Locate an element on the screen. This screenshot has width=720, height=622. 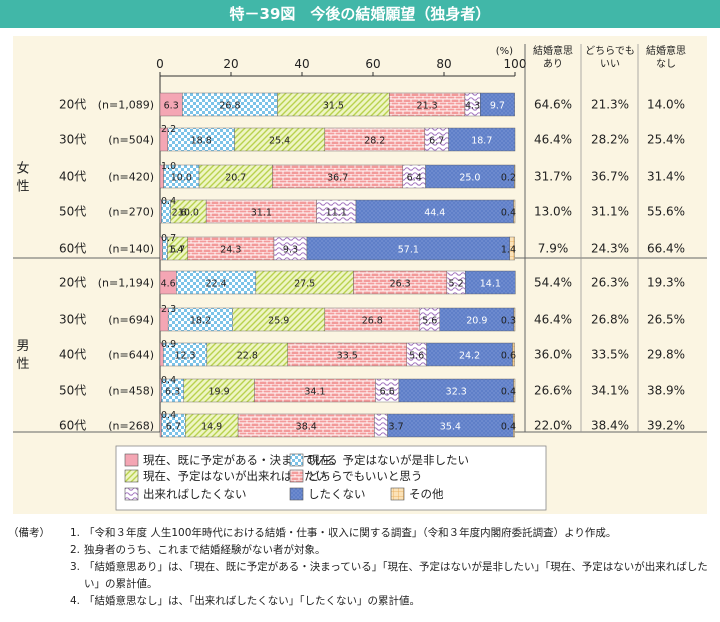
summary-value: 29.8% is located at coordinates (666, 355).